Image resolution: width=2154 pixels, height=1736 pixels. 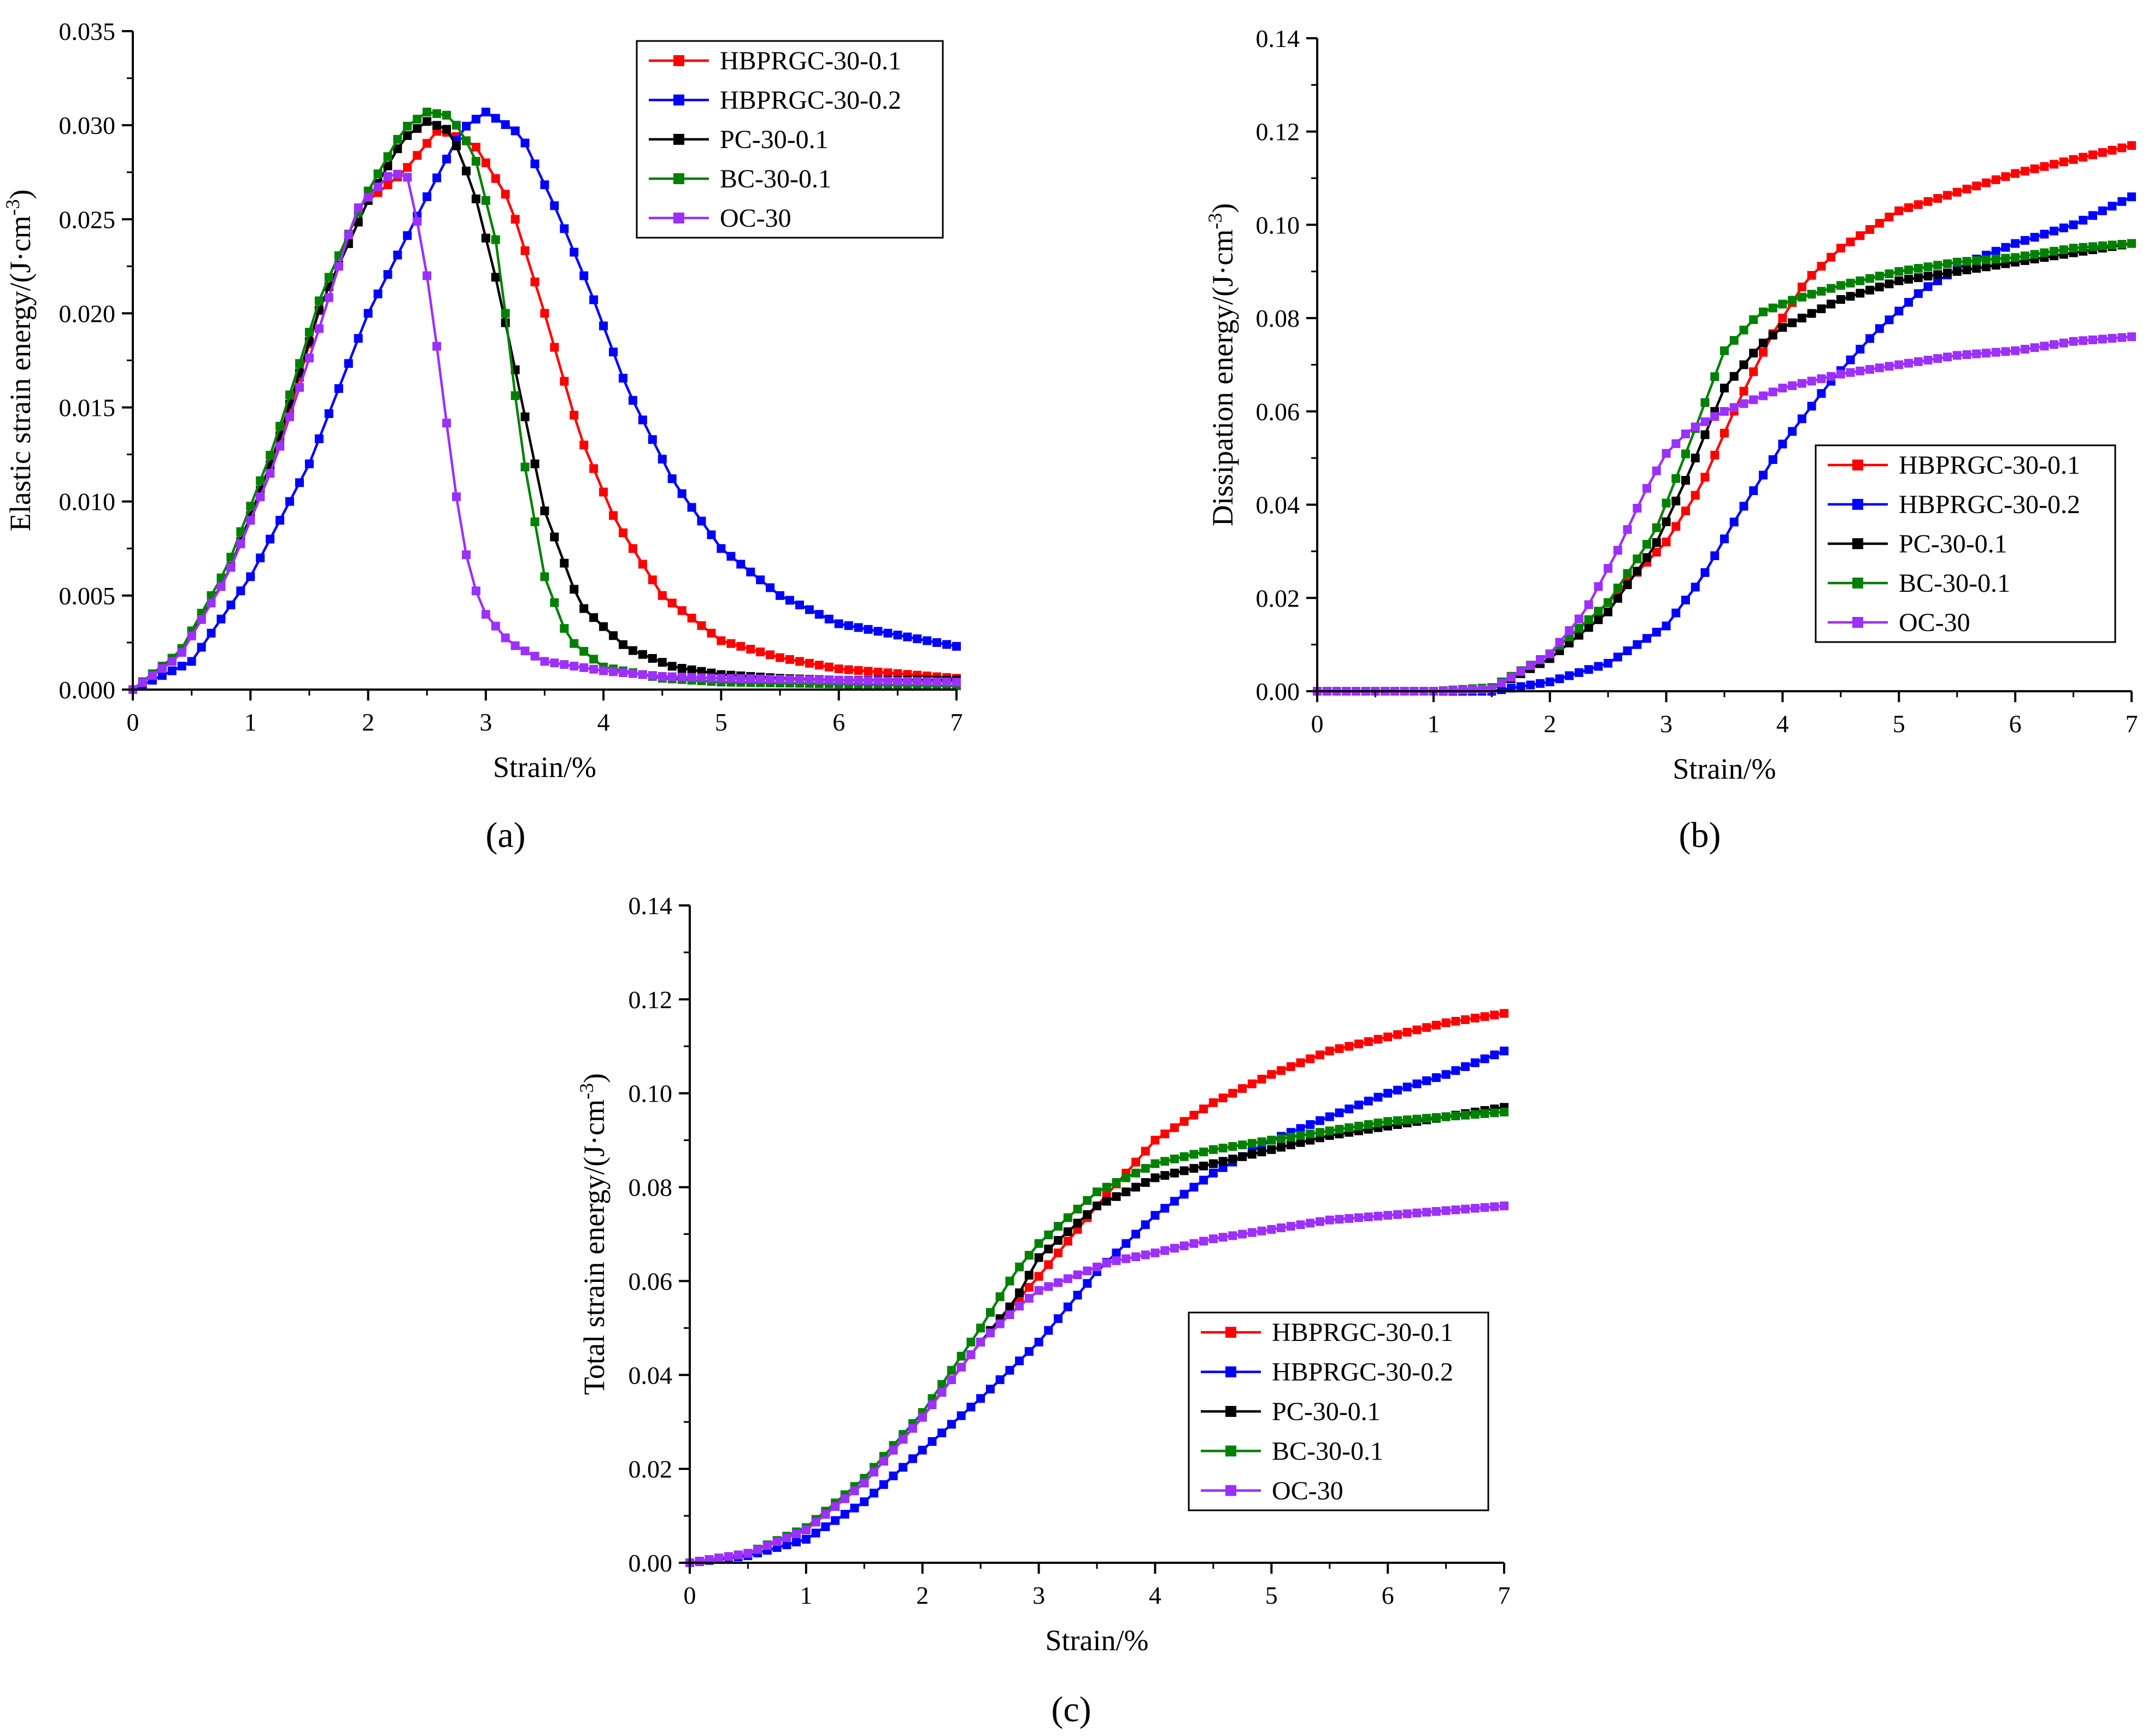 I want to click on x-tick-label: 1, so click(x=806, y=1595).